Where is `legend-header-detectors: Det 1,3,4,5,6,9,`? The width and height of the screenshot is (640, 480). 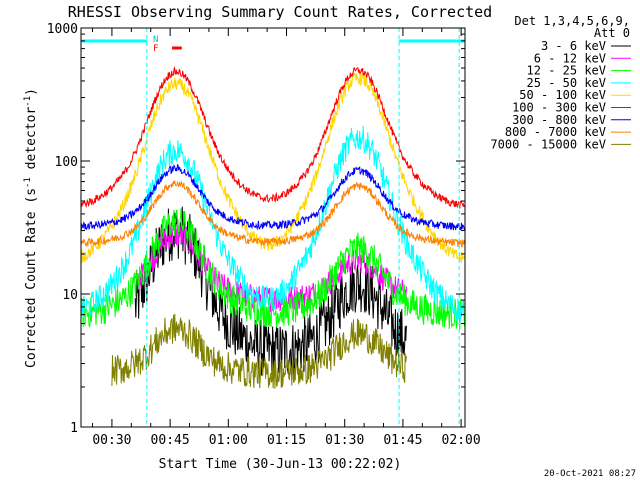 legend-header-detectors: Det 1,3,4,5,6,9, is located at coordinates (572, 21).